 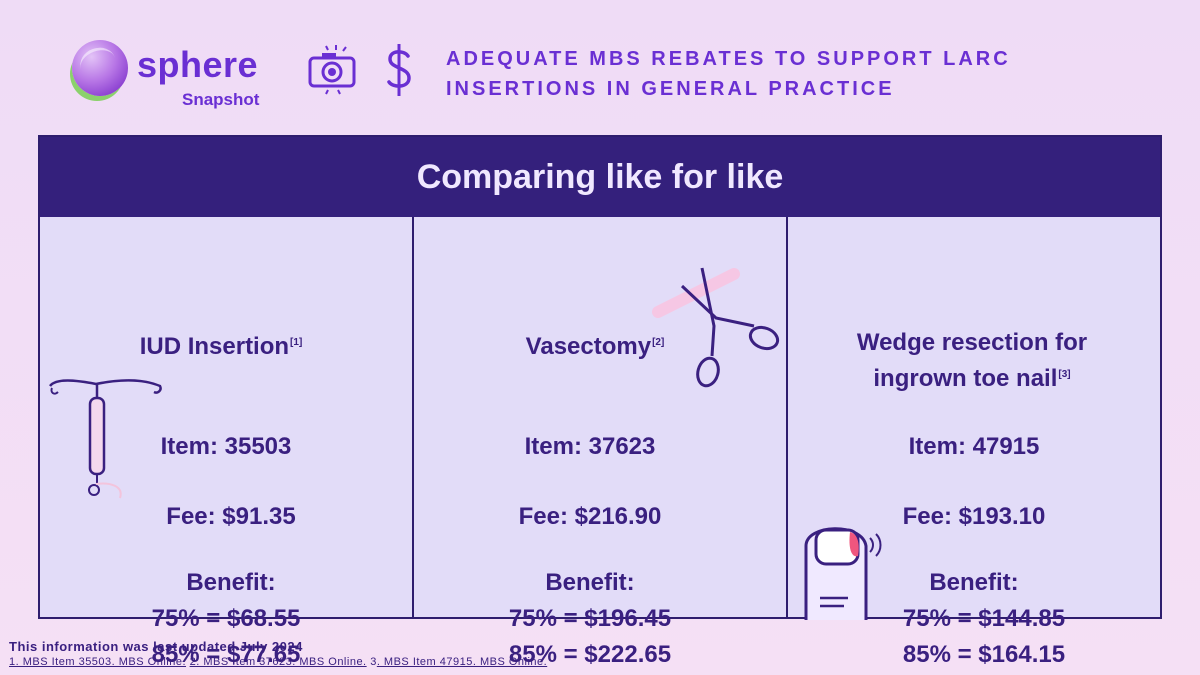 What do you see at coordinates (843, 573) in the screenshot?
I see `toe-nail-icon` at bounding box center [843, 573].